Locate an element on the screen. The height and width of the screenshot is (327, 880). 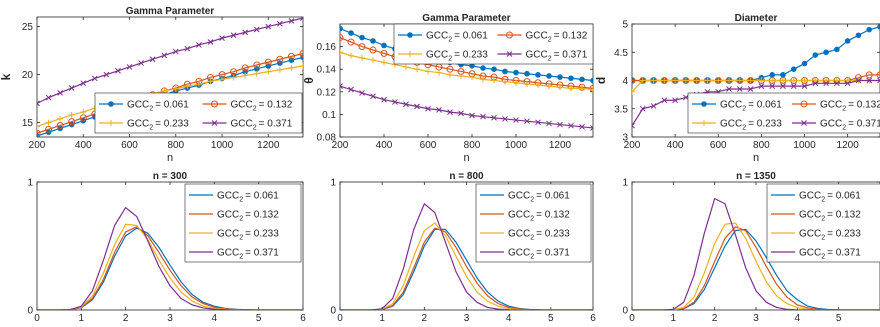
legend-label: GCC2 = 0.371 is located at coordinates (248, 254).